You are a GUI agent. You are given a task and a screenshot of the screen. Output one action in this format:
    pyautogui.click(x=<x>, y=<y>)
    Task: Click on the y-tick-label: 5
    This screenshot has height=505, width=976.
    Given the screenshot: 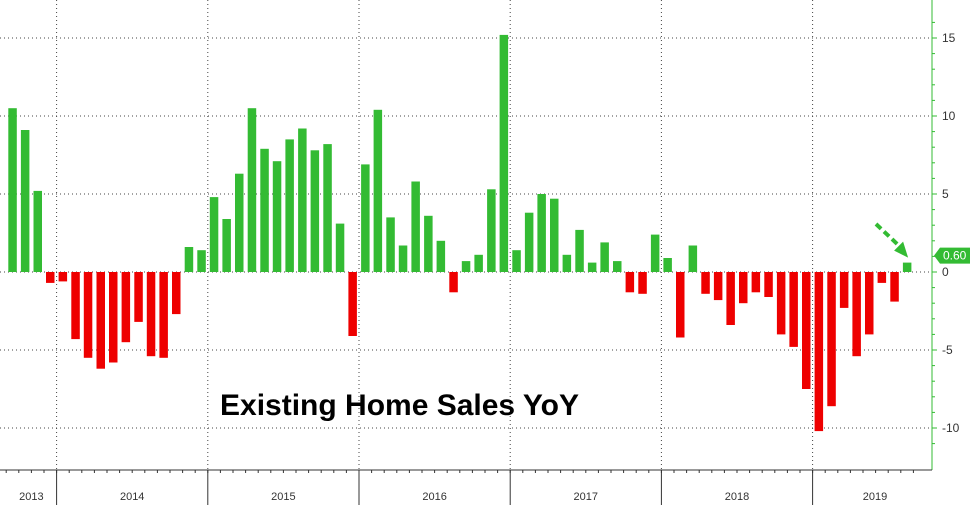 What is the action you would take?
    pyautogui.click(x=945, y=194)
    